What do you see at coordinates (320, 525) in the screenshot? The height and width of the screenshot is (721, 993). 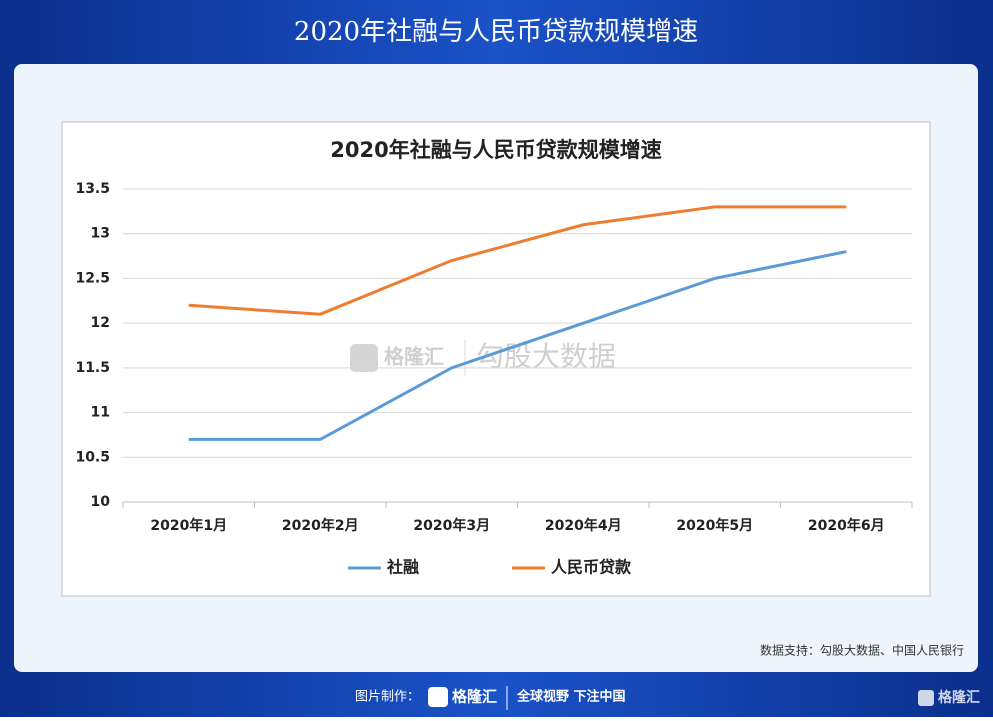 I see `x-tick-label: 2020年2月` at bounding box center [320, 525].